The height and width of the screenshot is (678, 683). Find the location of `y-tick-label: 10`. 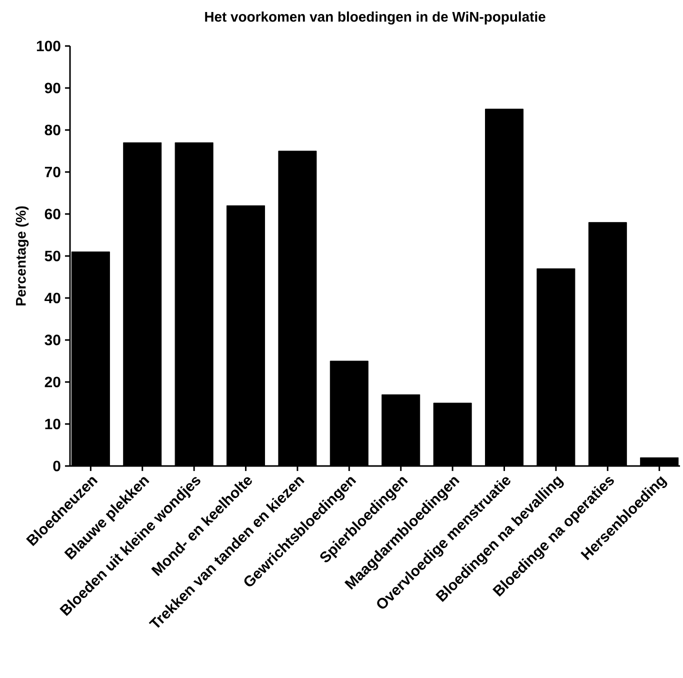

y-tick-label: 10 is located at coordinates (52, 424).